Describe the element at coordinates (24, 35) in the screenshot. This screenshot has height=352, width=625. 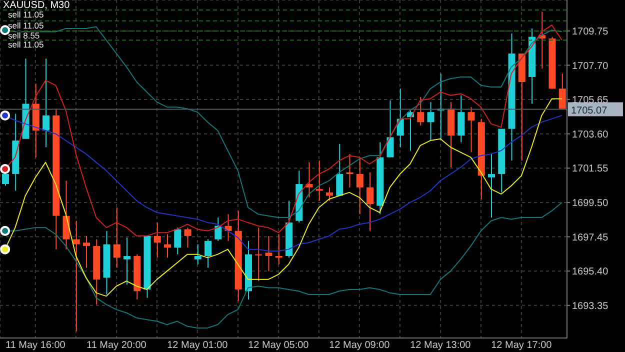
I see `ref-line-label: sell 8.55` at that location.